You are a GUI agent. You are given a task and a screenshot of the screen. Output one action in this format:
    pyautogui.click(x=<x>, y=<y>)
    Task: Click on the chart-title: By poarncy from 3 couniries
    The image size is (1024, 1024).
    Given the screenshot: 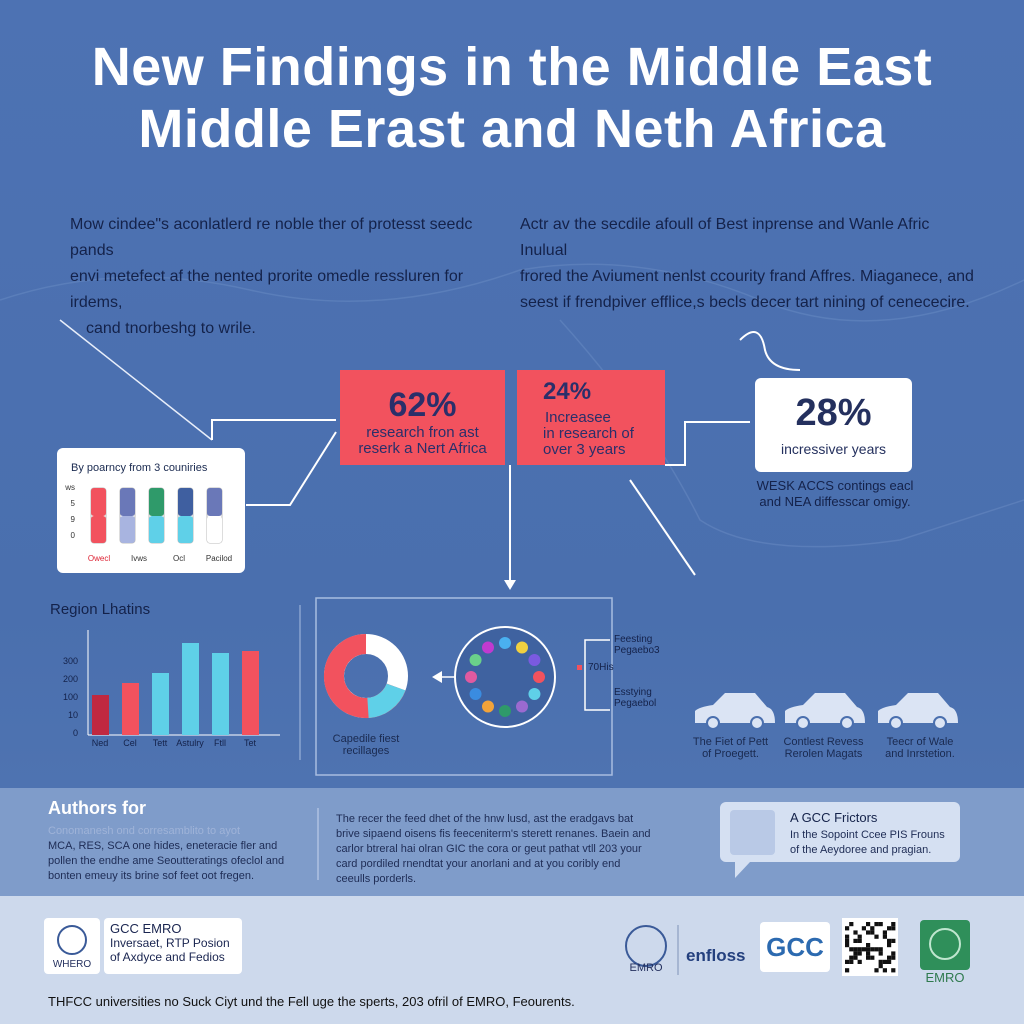 What is the action you would take?
    pyautogui.click(x=139, y=468)
    